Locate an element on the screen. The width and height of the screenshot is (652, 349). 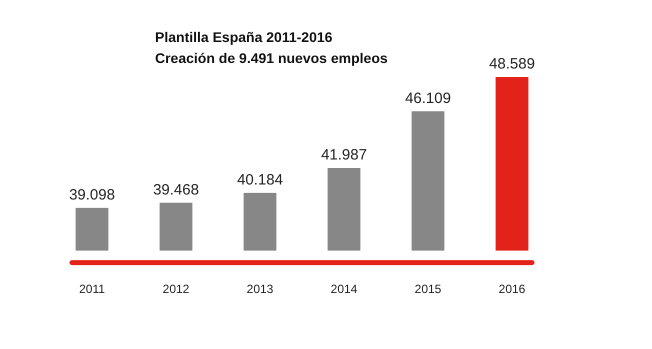
data-label: 39.468 is located at coordinates (176, 189).